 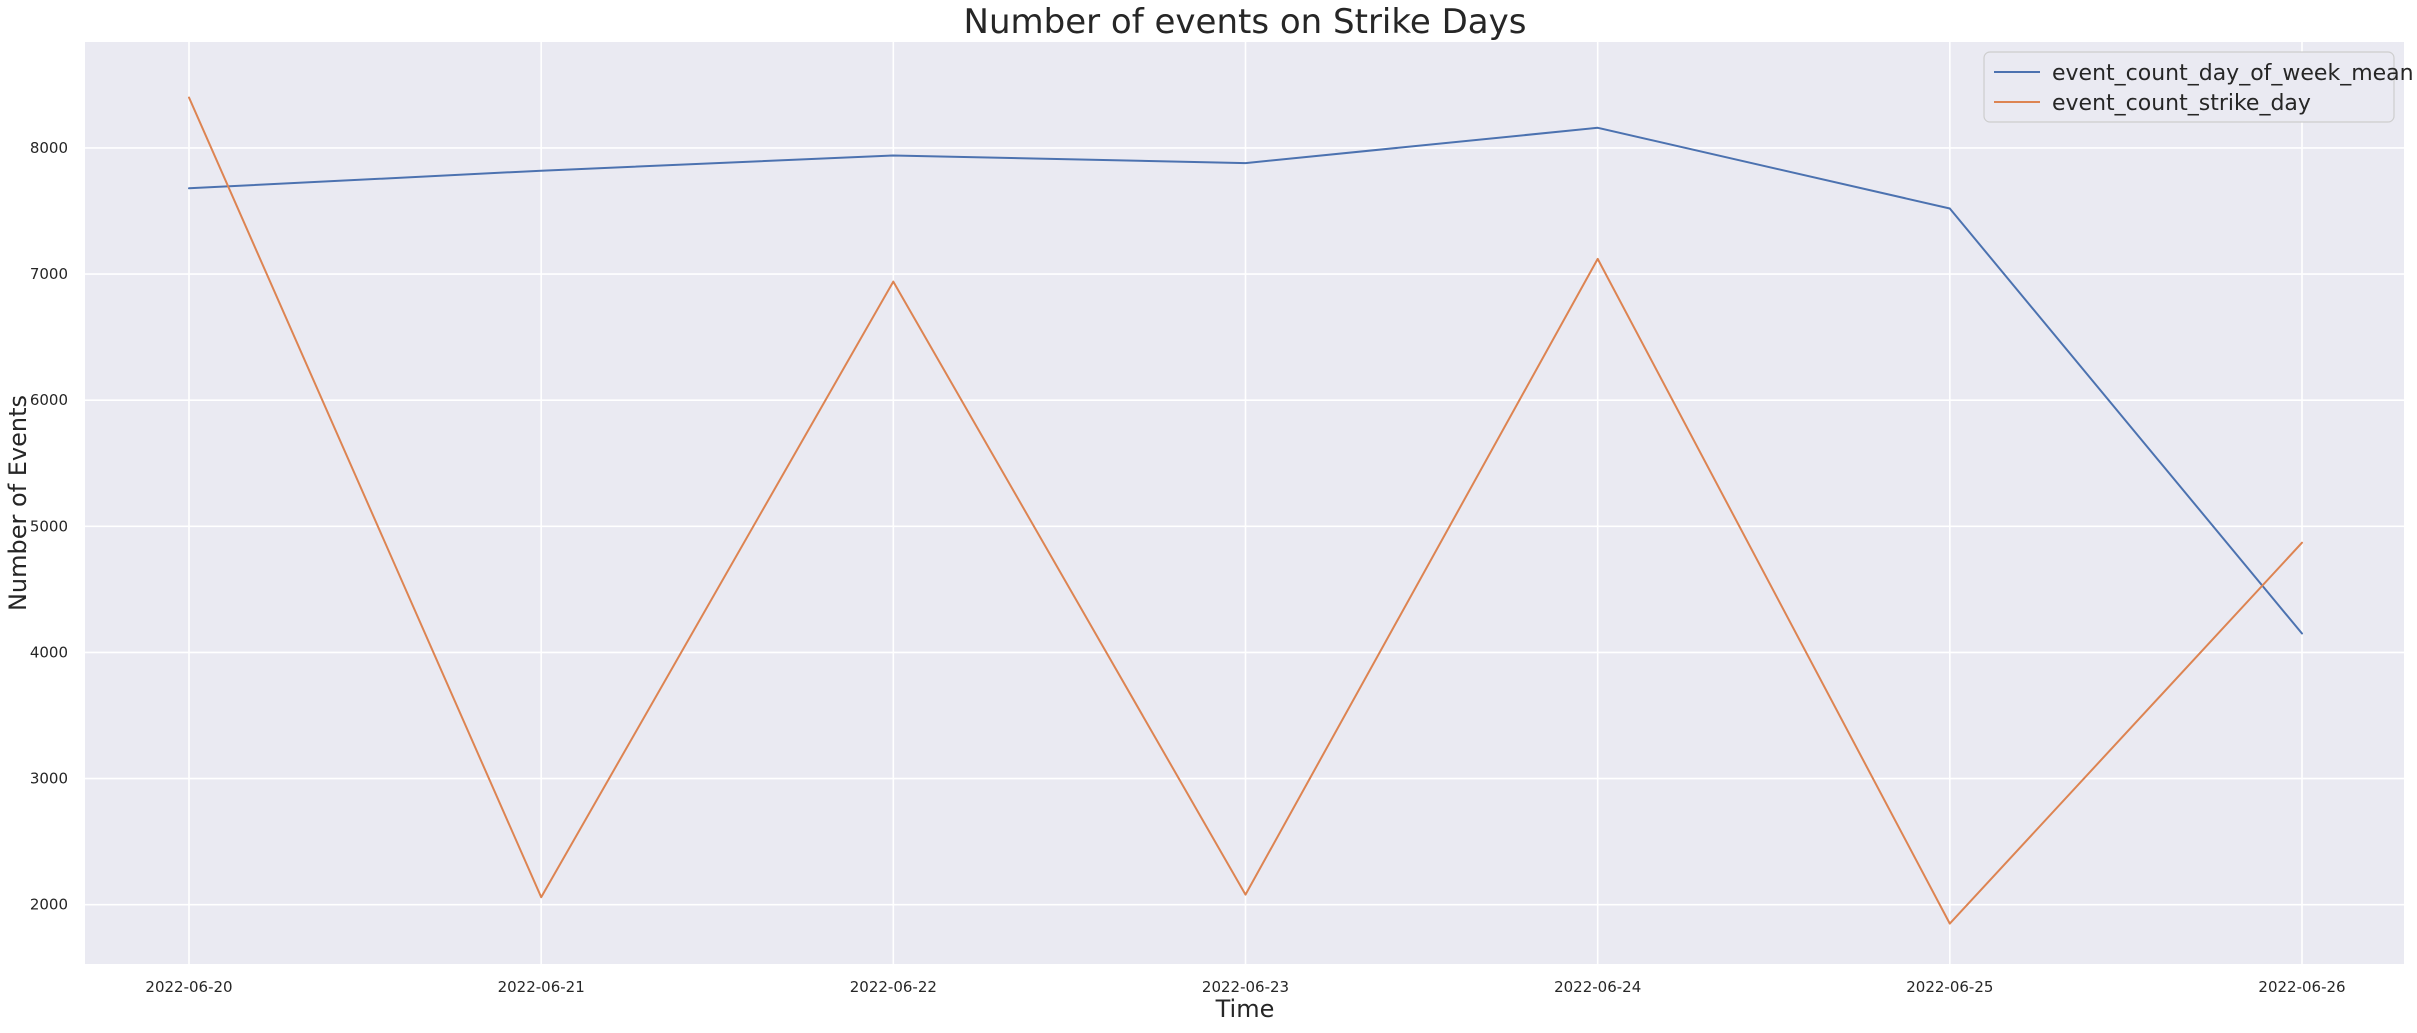 I want to click on x-tick-label: 2022-06-25, so click(x=1949, y=987).